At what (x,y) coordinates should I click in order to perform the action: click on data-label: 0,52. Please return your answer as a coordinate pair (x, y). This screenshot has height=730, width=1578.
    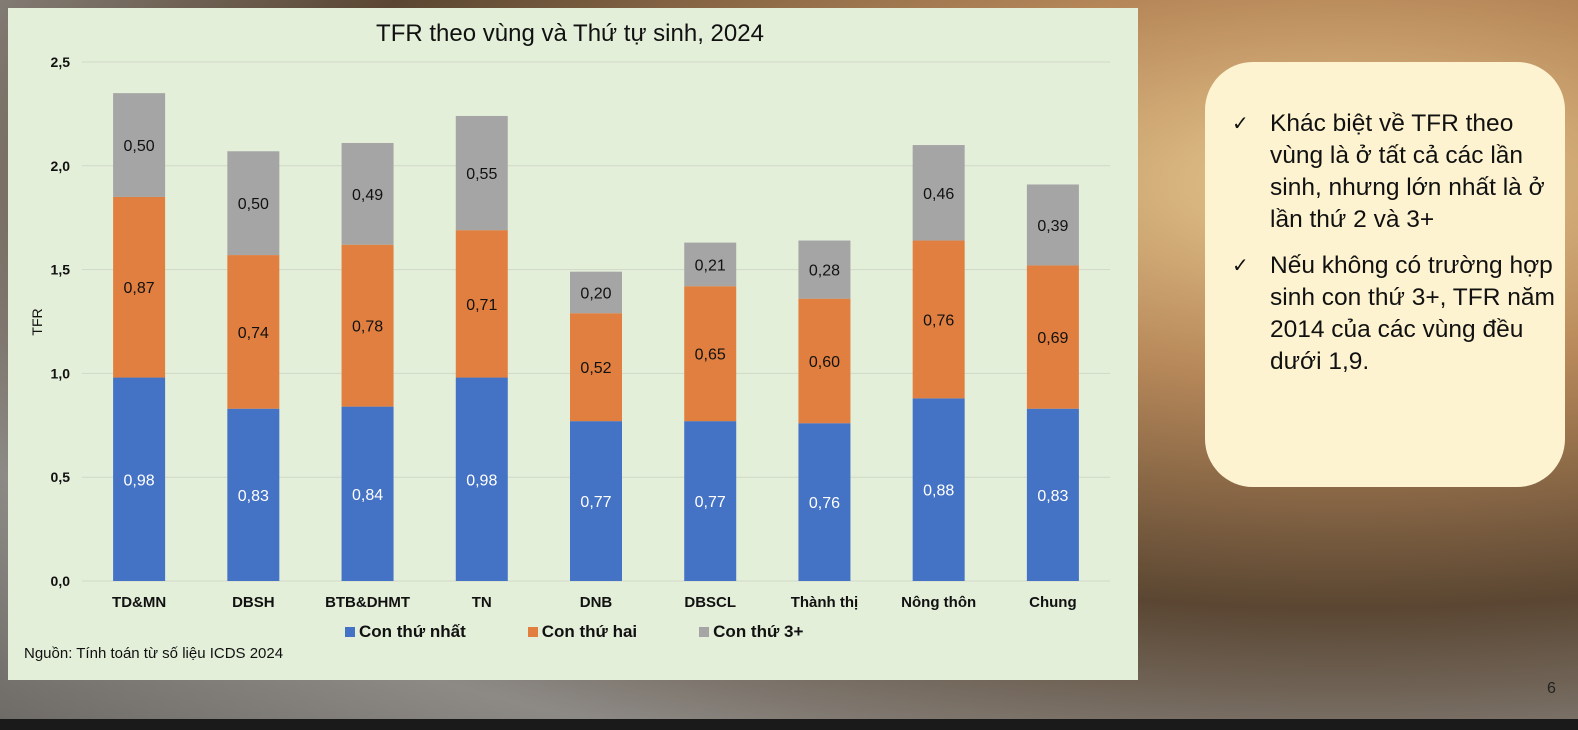
    Looking at the image, I should click on (595, 368).